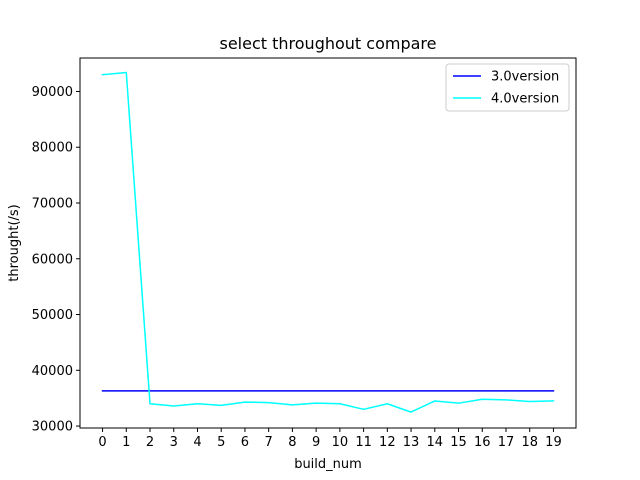 This screenshot has height=480, width=640. Describe the element at coordinates (292, 442) in the screenshot. I see `x-tick-label: 8` at that location.